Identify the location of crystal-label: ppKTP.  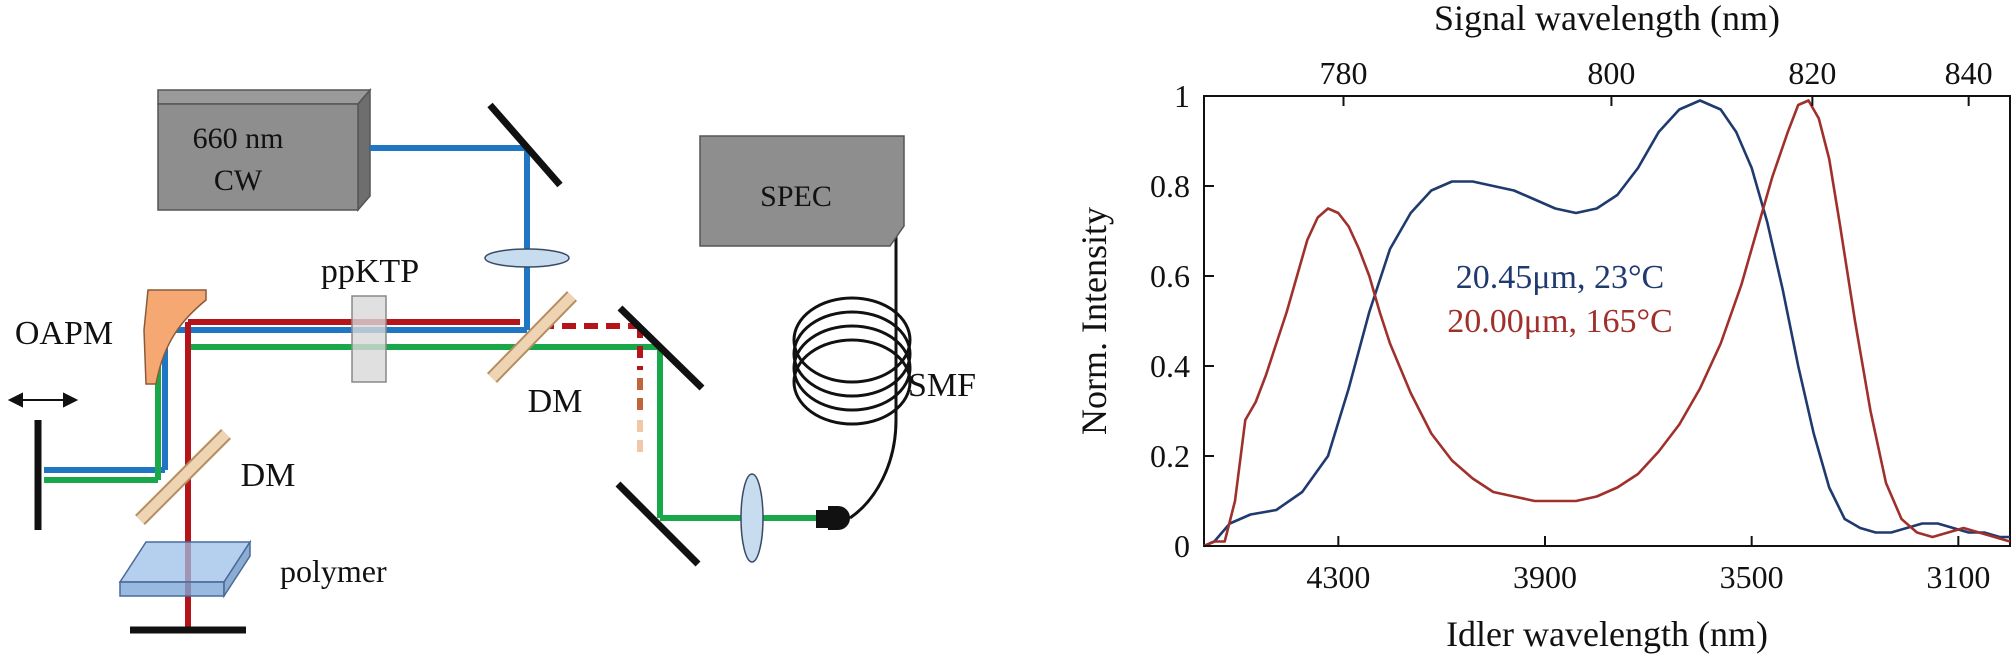
(370, 271).